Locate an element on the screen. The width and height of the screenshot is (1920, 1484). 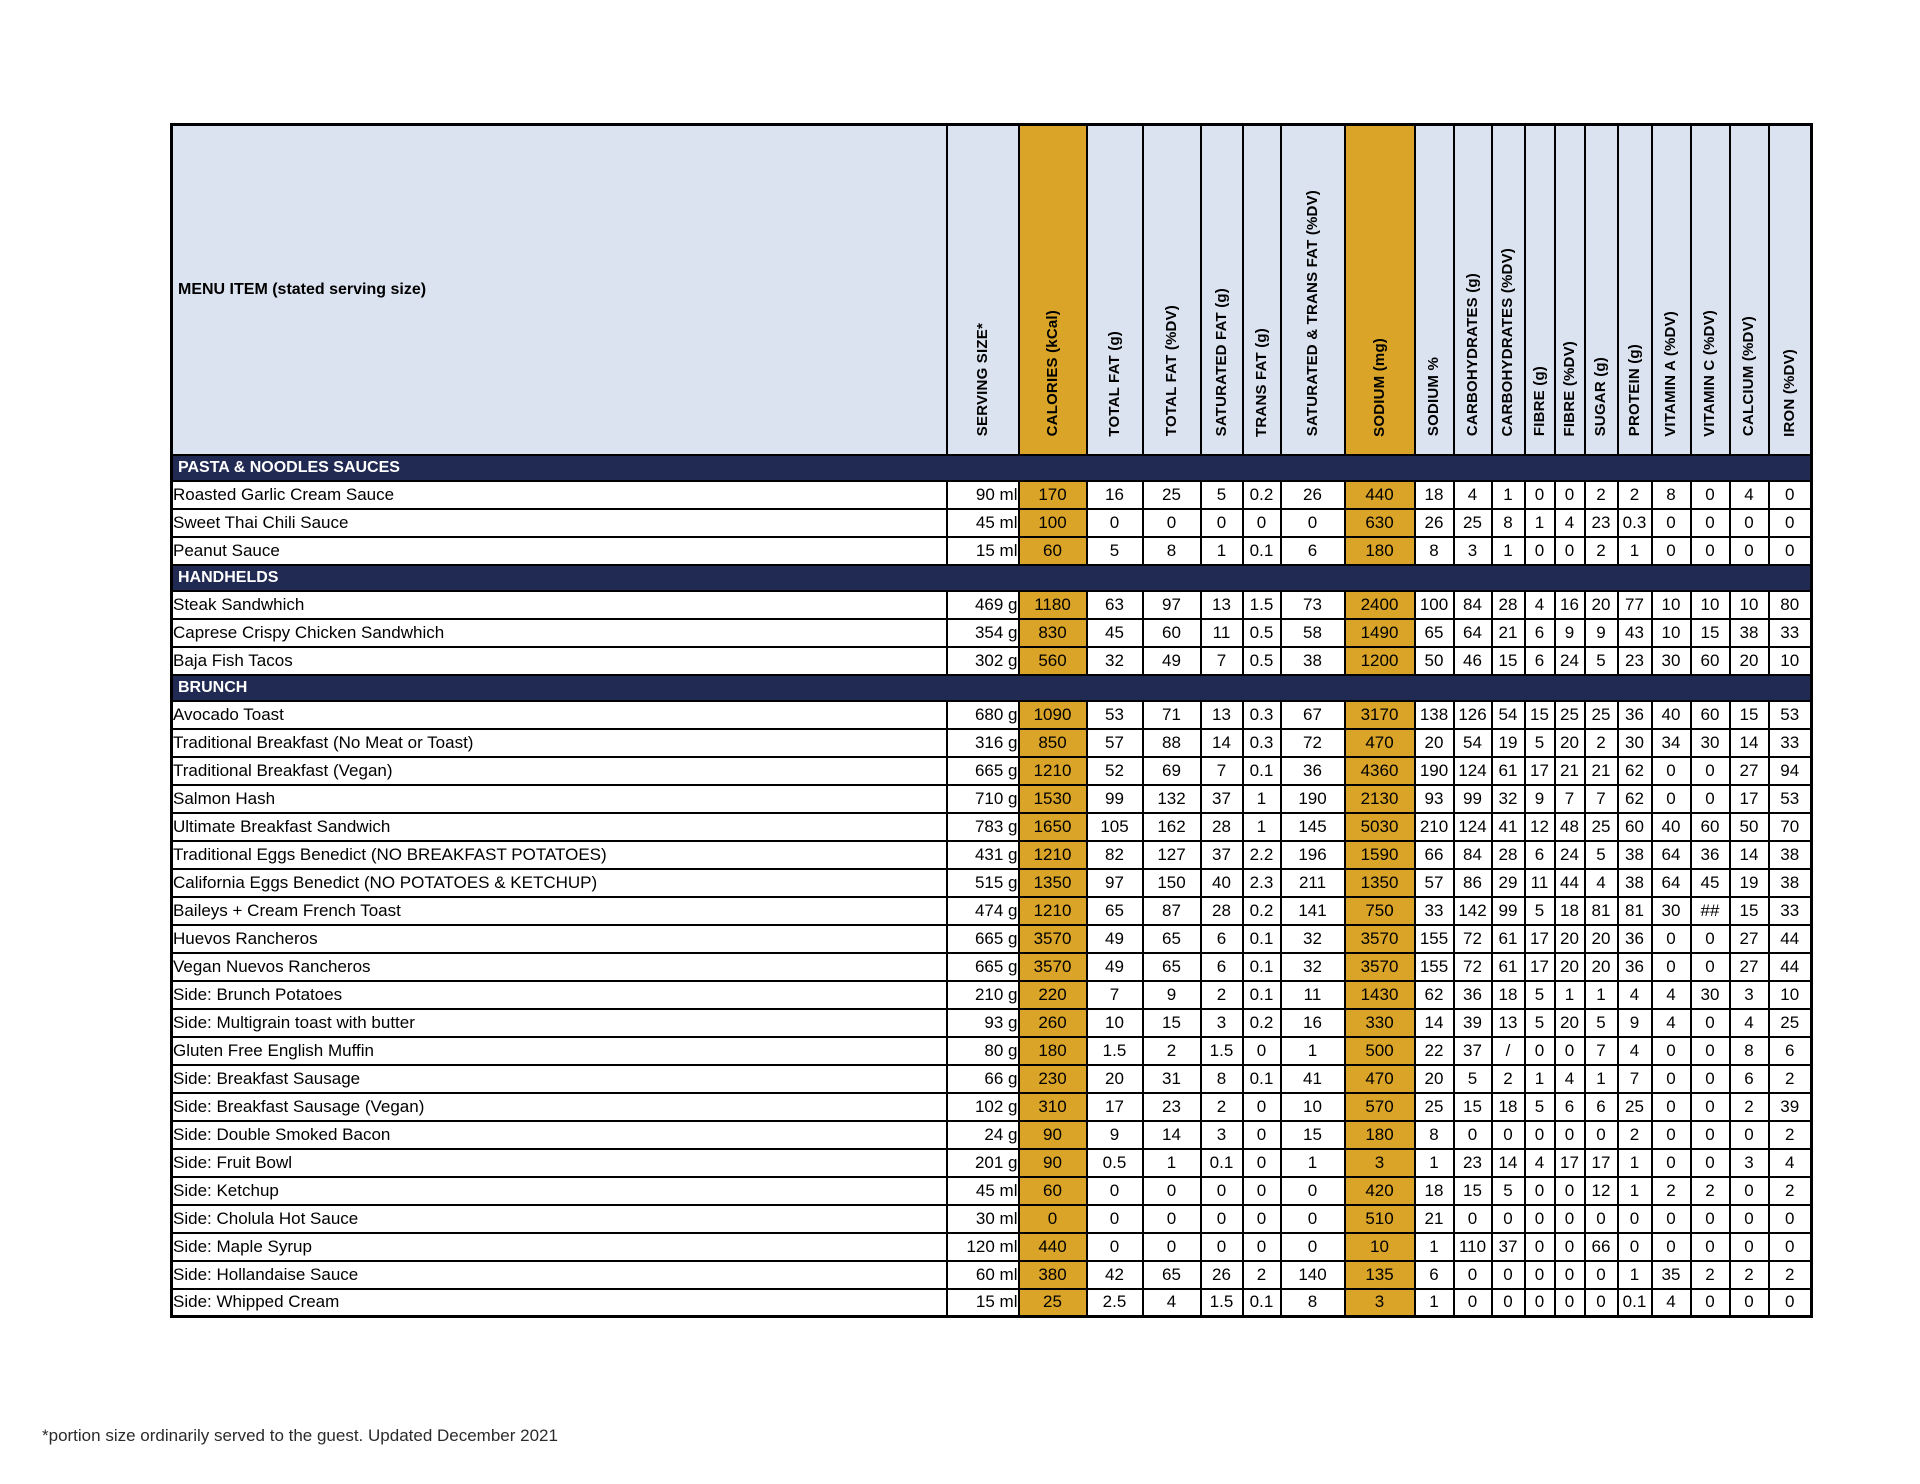
sodium-cell: 420 is located at coordinates (1379, 1190).